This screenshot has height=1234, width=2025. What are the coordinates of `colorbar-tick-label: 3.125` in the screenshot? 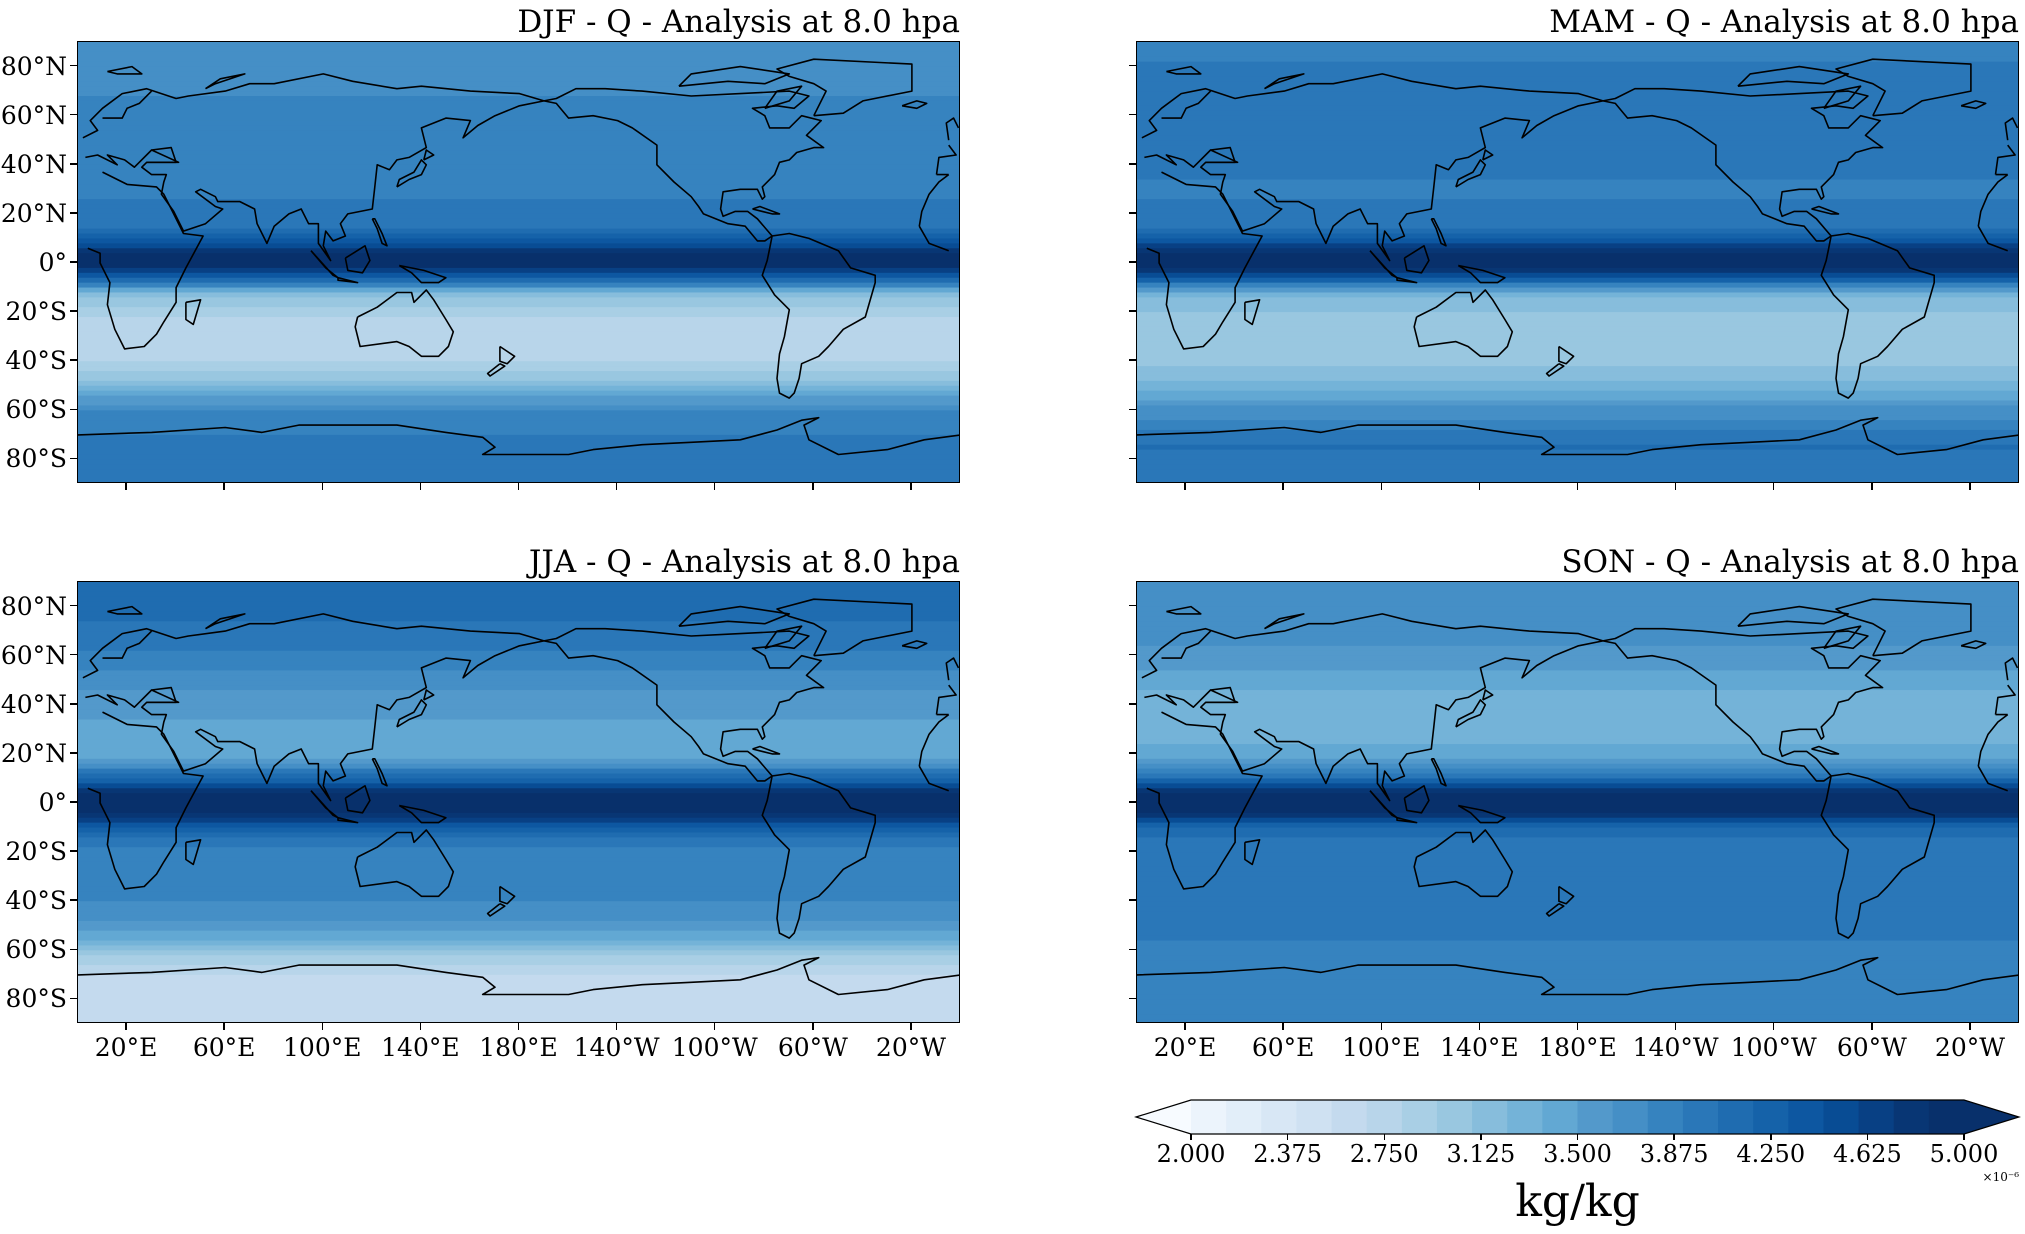 It's located at (1481, 1154).